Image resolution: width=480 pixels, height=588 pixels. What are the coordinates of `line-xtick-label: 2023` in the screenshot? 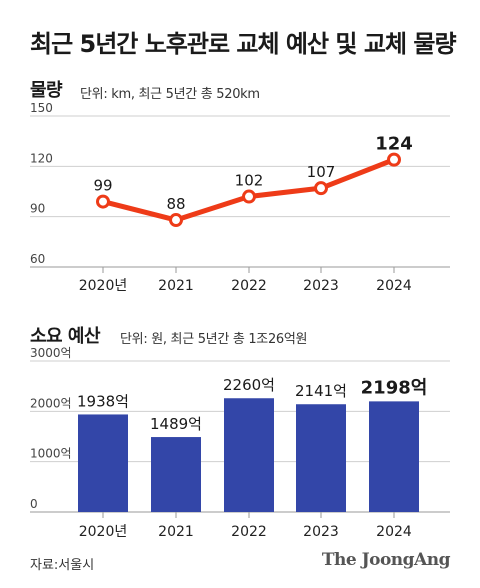 It's located at (321, 286).